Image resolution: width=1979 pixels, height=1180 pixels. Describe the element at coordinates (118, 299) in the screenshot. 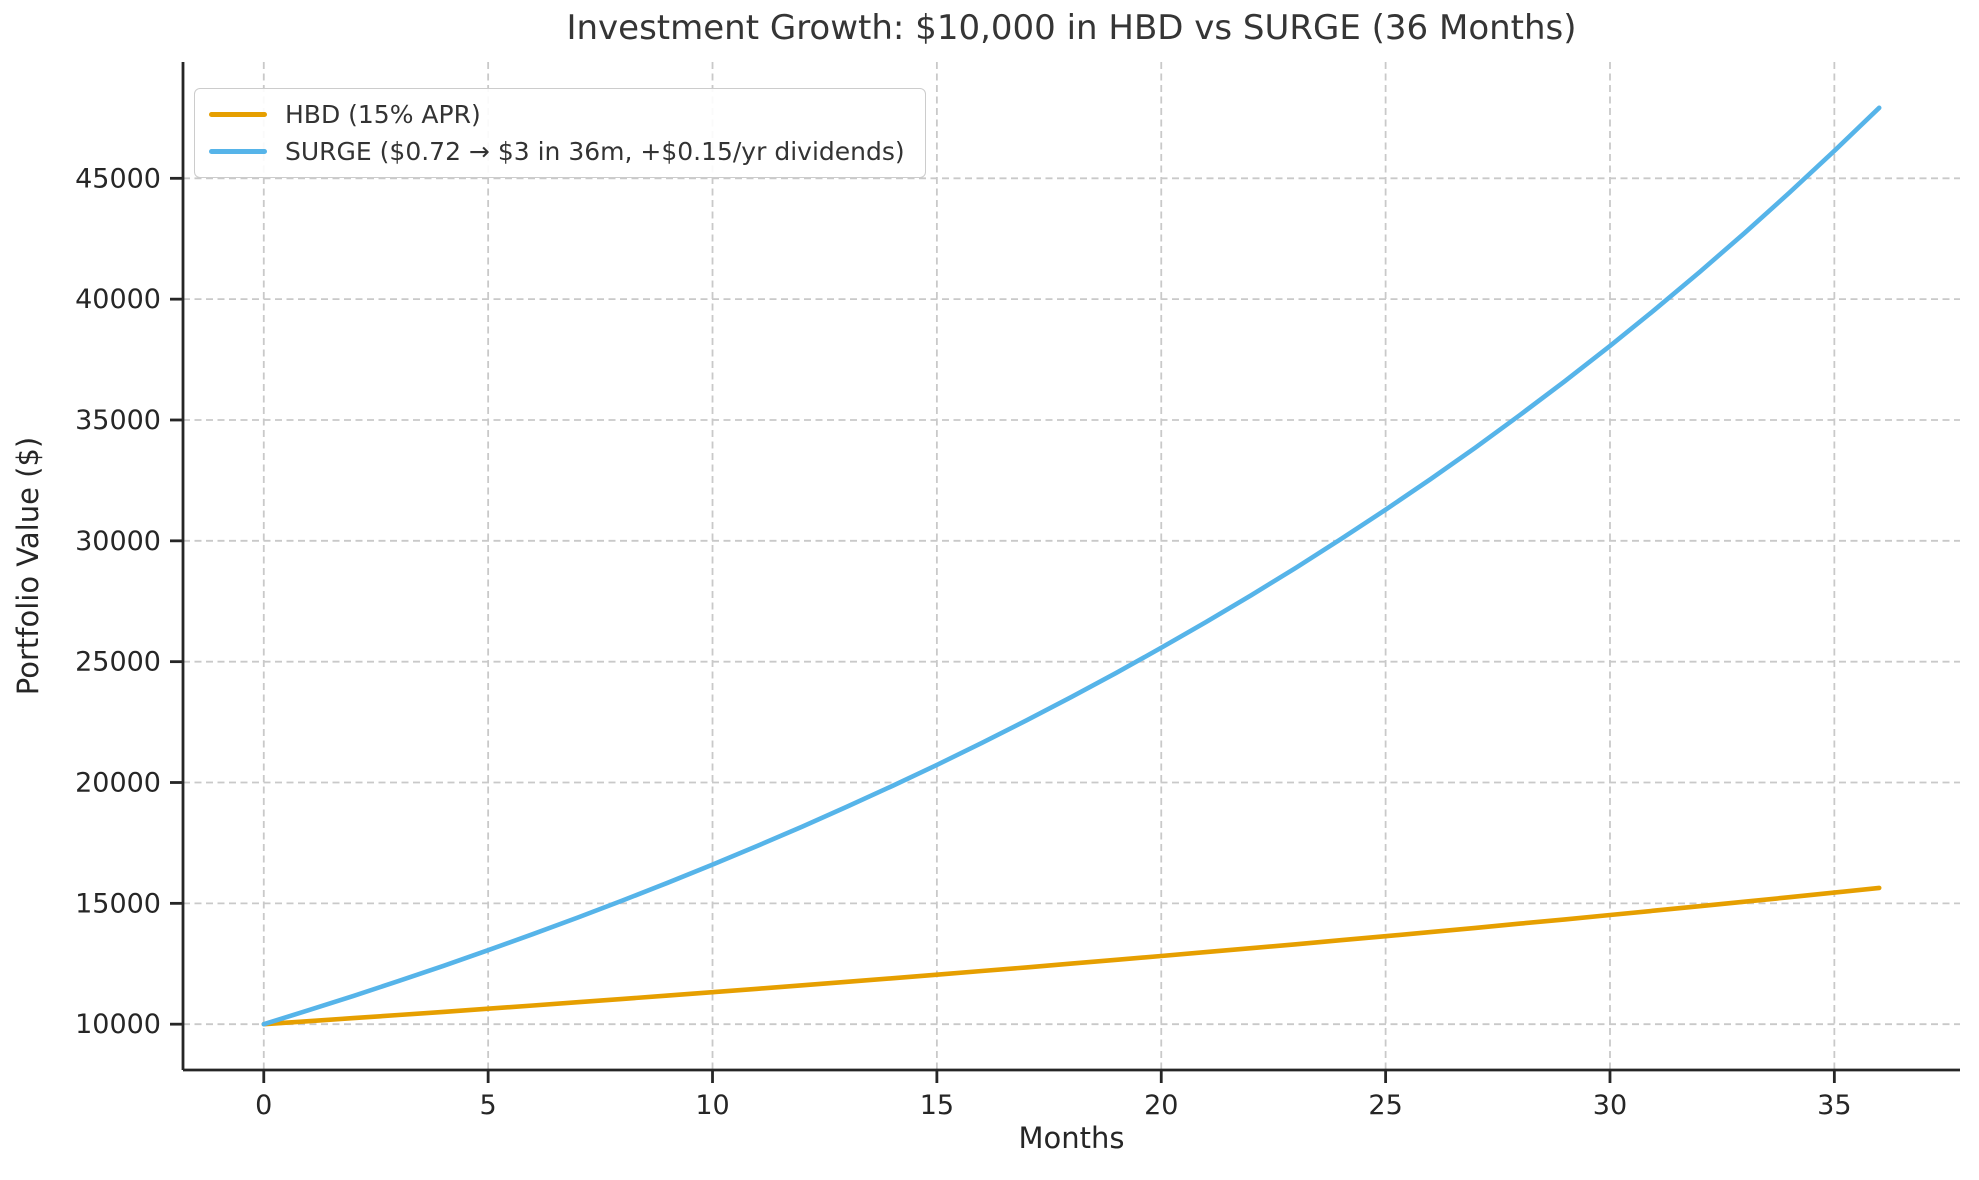

I see `y-tick-label: 40000` at that location.